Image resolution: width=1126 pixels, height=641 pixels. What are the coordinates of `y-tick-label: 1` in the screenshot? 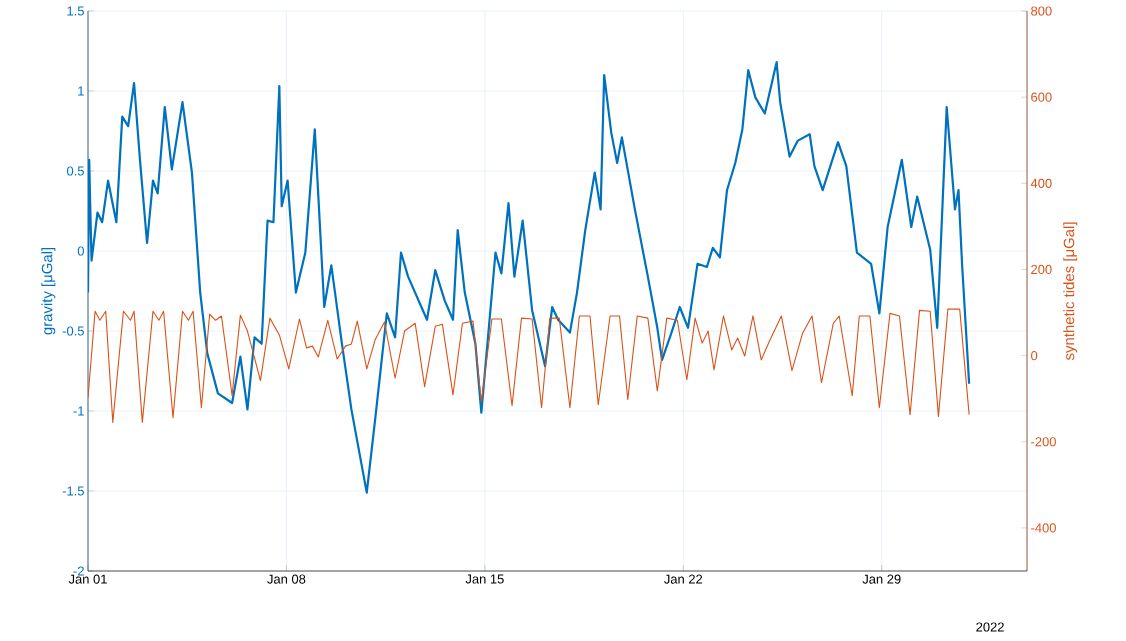 It's located at (81, 91).